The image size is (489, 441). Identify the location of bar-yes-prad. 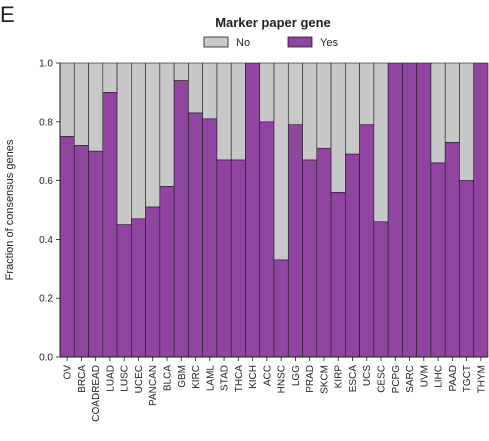
(310, 258).